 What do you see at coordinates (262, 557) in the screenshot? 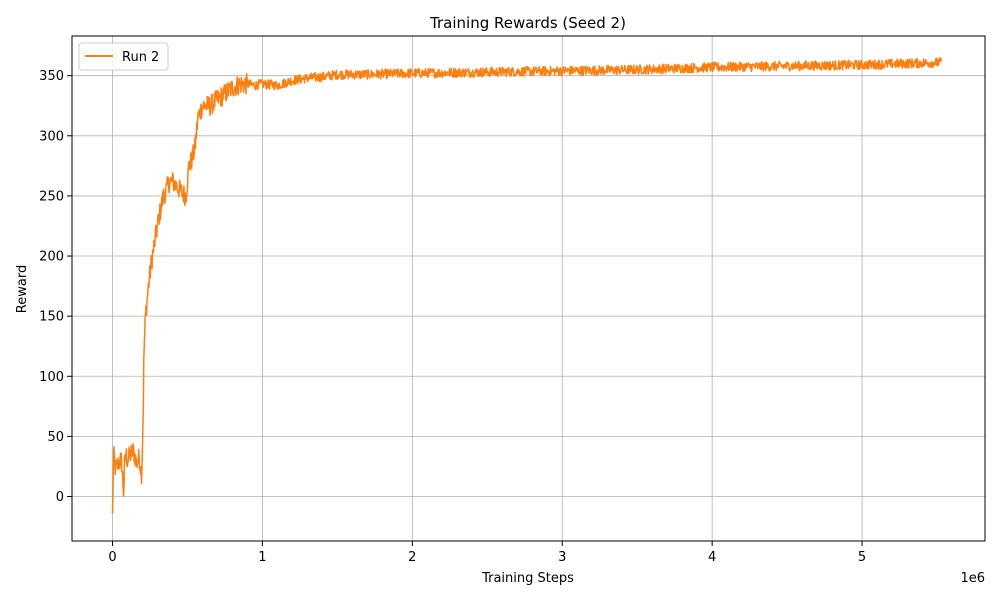
I see `x-tick-label: 1` at bounding box center [262, 557].